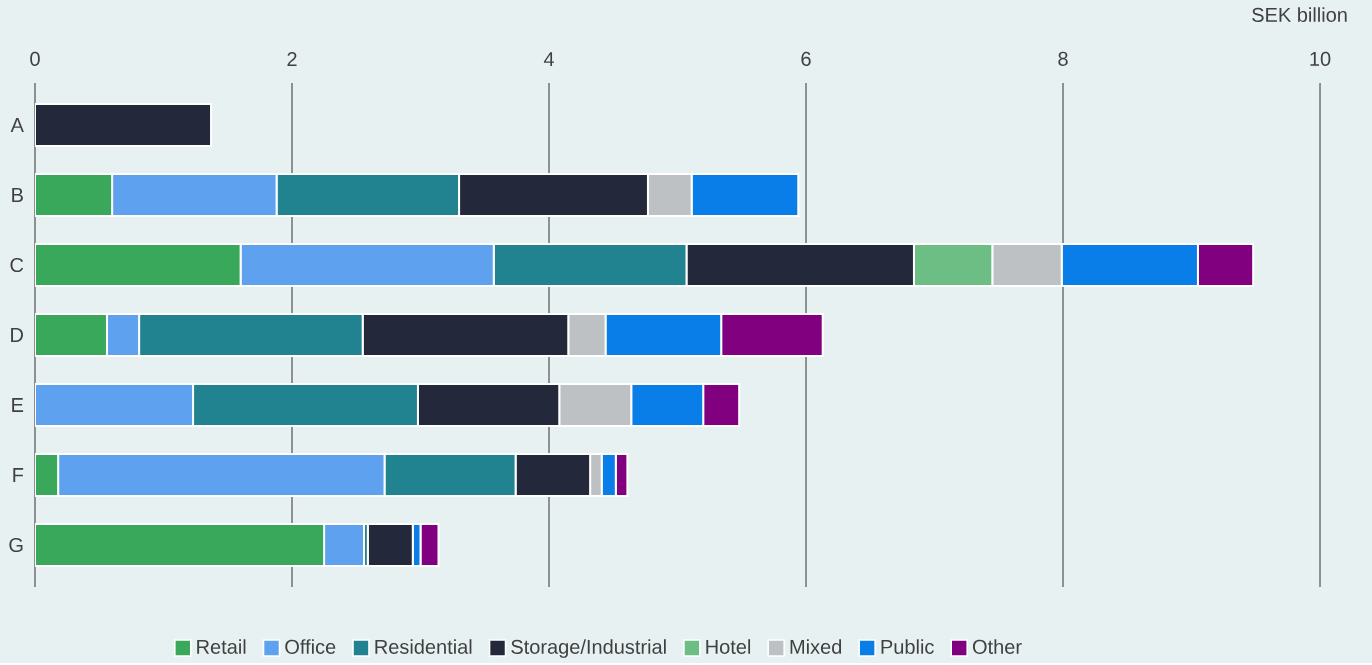 The width and height of the screenshot is (1372, 665). What do you see at coordinates (1063, 59) in the screenshot?
I see `x-tick-label: 8` at bounding box center [1063, 59].